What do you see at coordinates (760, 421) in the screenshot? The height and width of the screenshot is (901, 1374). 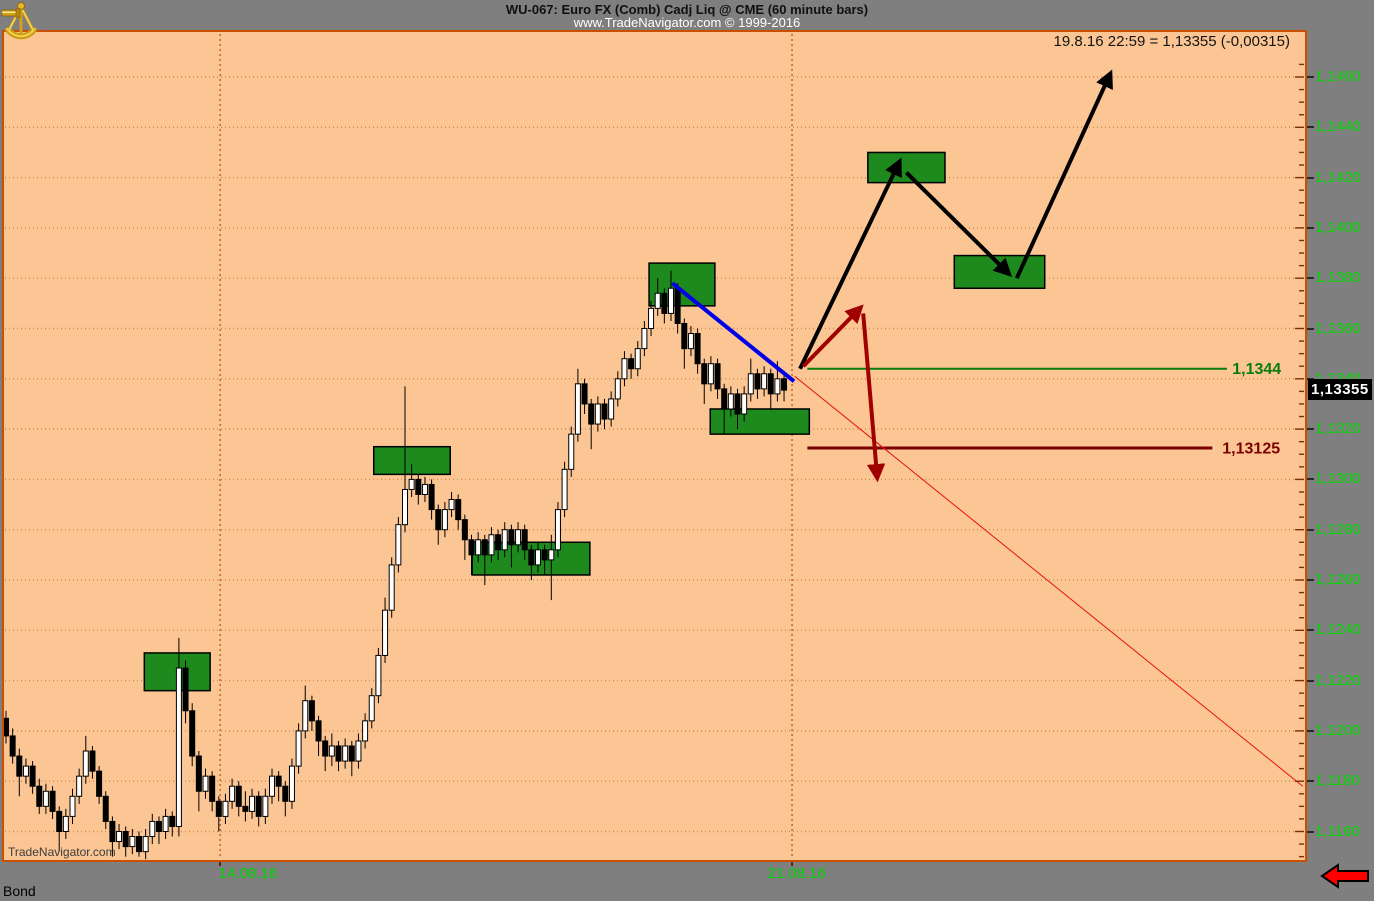 I see `demand-zone-pullback` at bounding box center [760, 421].